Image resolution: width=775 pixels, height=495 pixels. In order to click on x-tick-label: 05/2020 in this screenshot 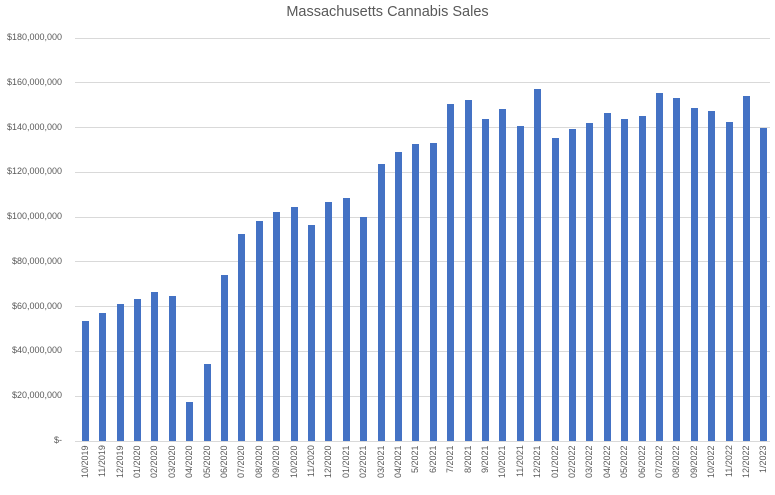, I will do `click(206, 461)`.